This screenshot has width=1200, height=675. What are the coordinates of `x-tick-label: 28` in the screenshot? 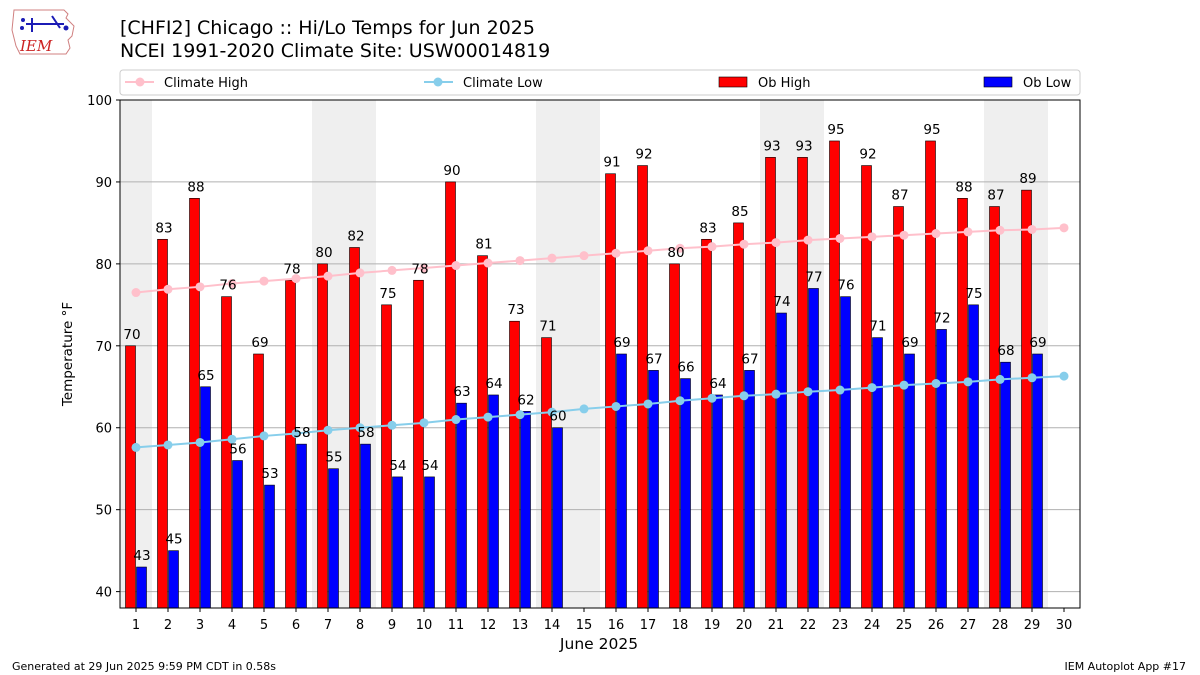 It's located at (1000, 625).